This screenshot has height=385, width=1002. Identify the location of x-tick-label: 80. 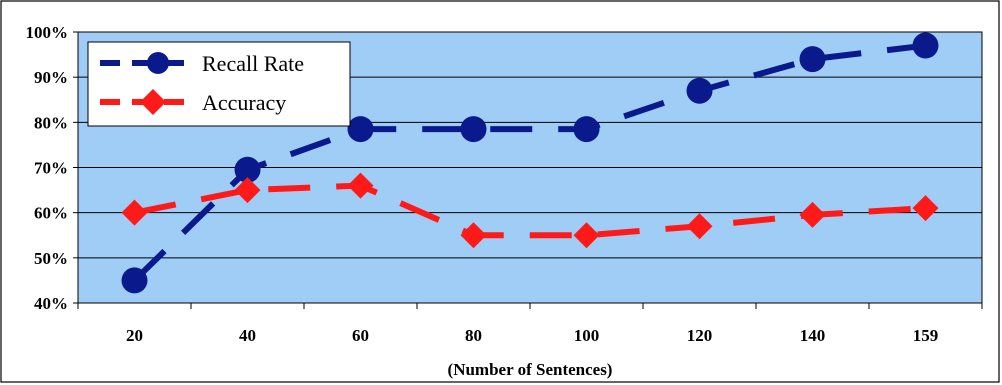
(473, 335).